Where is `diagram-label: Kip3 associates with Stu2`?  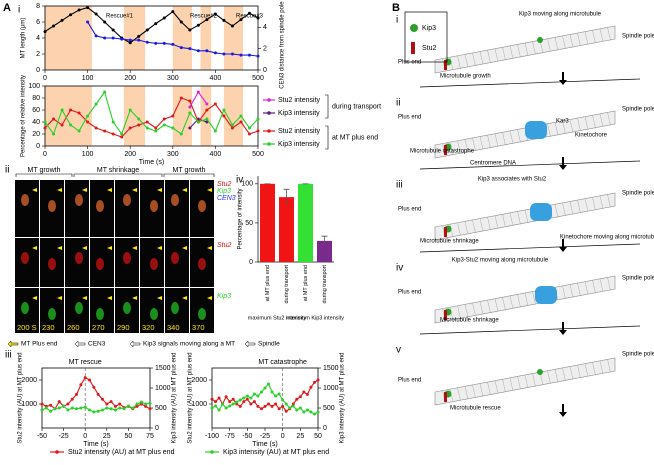
diagram-label: Kip3 associates with Stu2 is located at coordinates (512, 180).